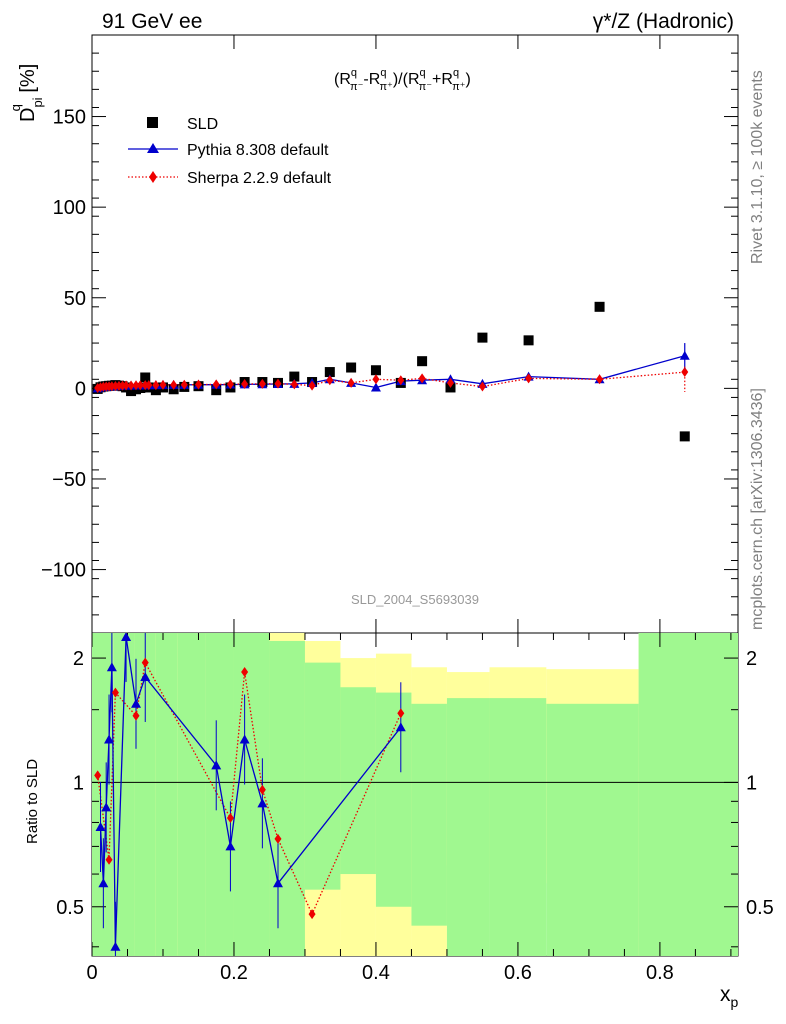 This screenshot has width=786, height=1024. What do you see at coordinates (415, 599) in the screenshot?
I see `analysis-id: SLD_2004_S5693039` at bounding box center [415, 599].